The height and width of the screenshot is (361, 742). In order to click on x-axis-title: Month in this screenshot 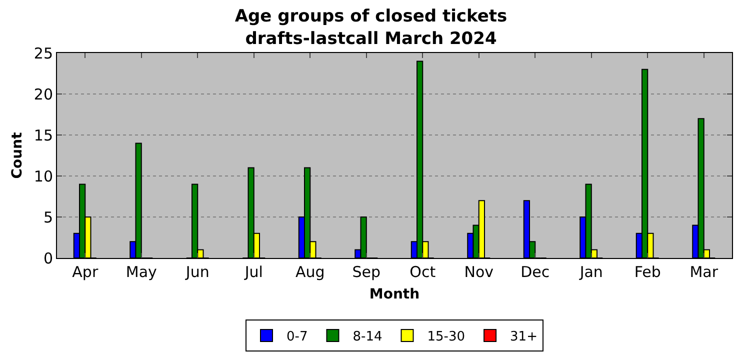, I will do `click(394, 294)`.